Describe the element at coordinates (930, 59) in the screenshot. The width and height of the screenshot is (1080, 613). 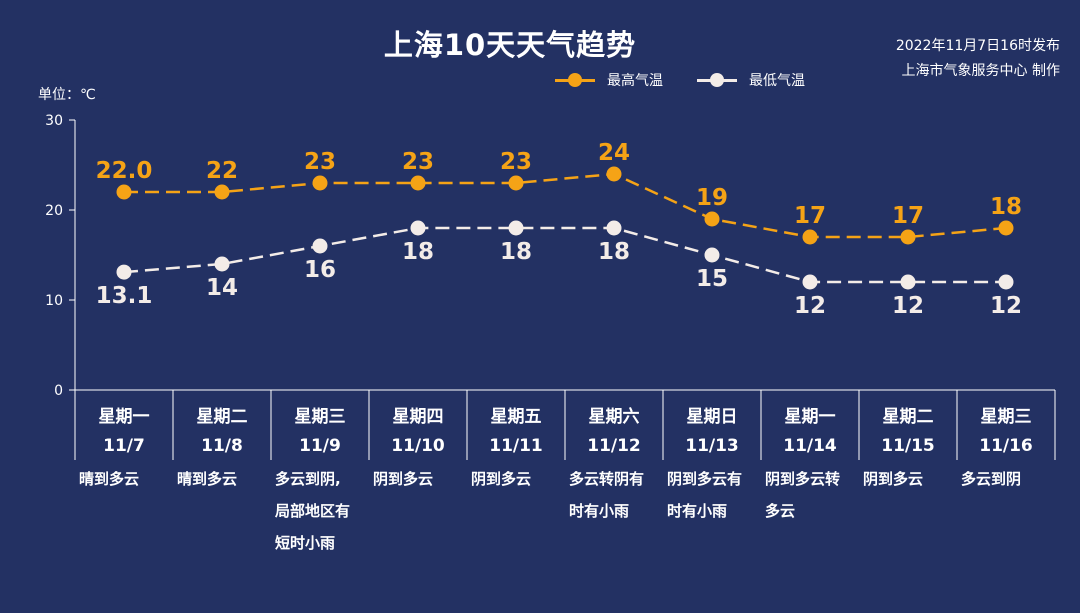
I see `publish-info: 2022年11月7日16时发布 上海市气象服务中心 制作` at that location.